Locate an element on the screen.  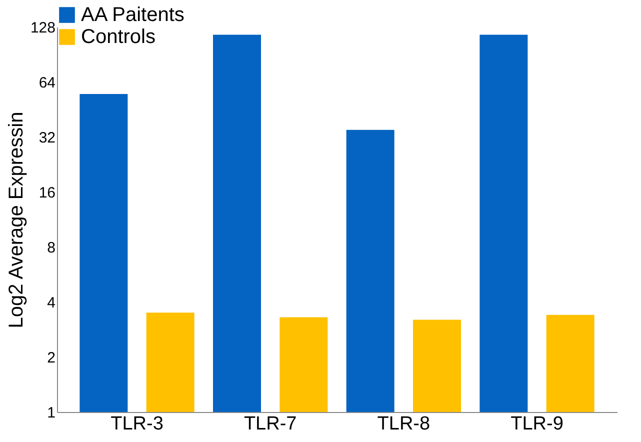
y-axis-title: Log2 Average Expressin is located at coordinates (16, 220).